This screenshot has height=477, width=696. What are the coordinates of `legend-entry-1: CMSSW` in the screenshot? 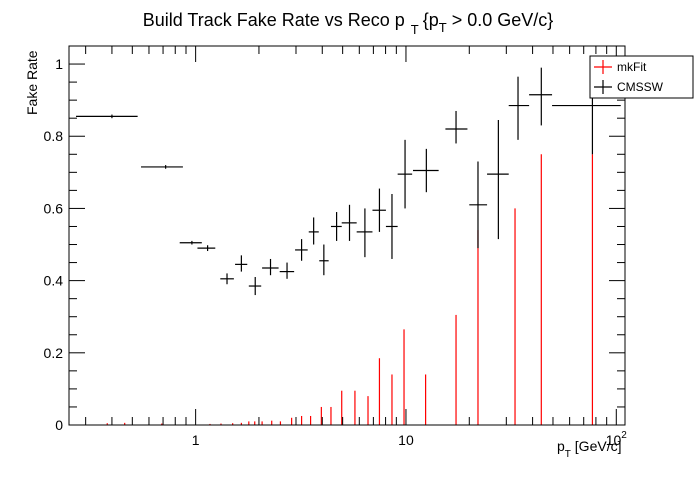 It's located at (629, 87).